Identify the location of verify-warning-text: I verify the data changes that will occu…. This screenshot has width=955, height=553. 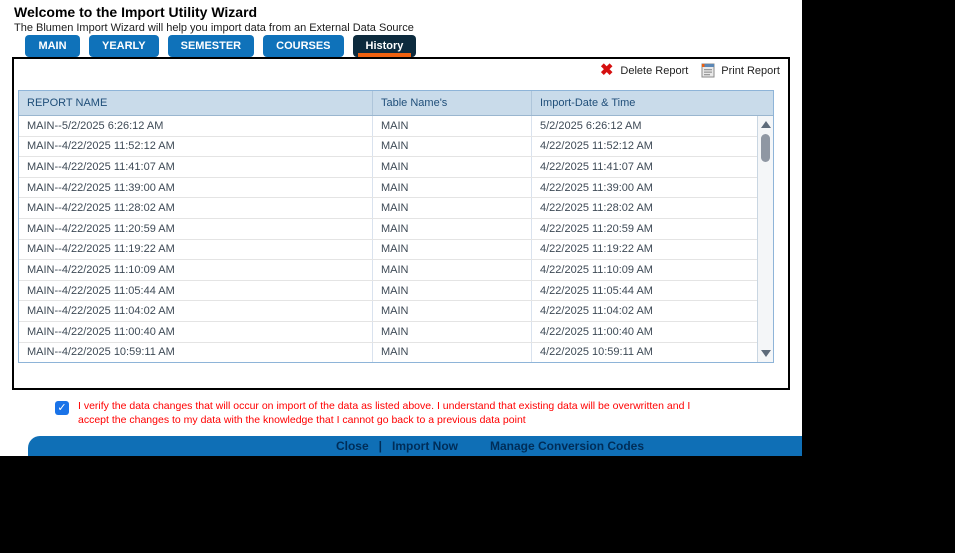
(384, 413).